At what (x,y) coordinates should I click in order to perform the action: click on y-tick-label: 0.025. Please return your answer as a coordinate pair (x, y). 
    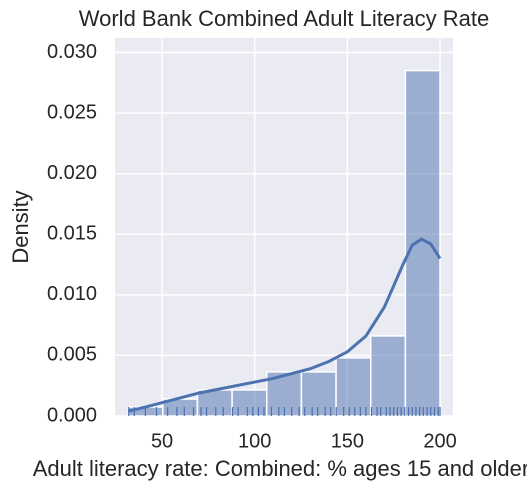
    Looking at the image, I should click on (72, 112).